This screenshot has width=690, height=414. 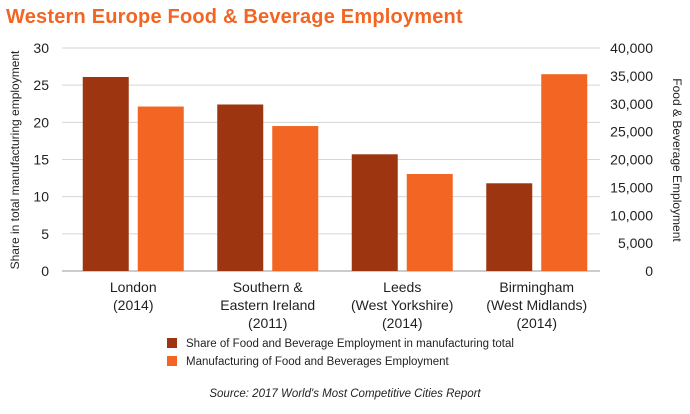 What do you see at coordinates (267, 323) in the screenshot?
I see `category-label-line: (2011)` at bounding box center [267, 323].